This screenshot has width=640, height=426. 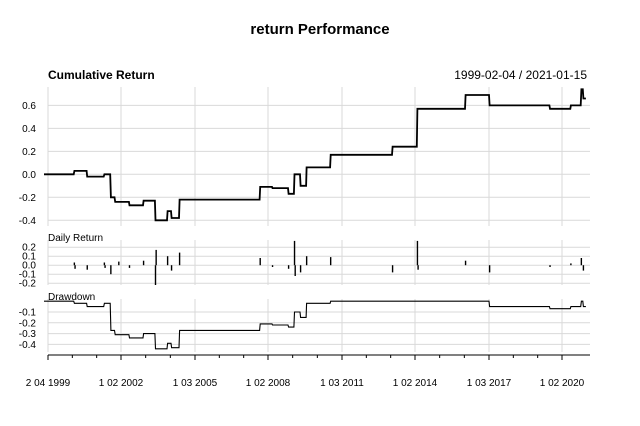 I want to click on x-tick-label: 1 03 2005, so click(x=195, y=383).